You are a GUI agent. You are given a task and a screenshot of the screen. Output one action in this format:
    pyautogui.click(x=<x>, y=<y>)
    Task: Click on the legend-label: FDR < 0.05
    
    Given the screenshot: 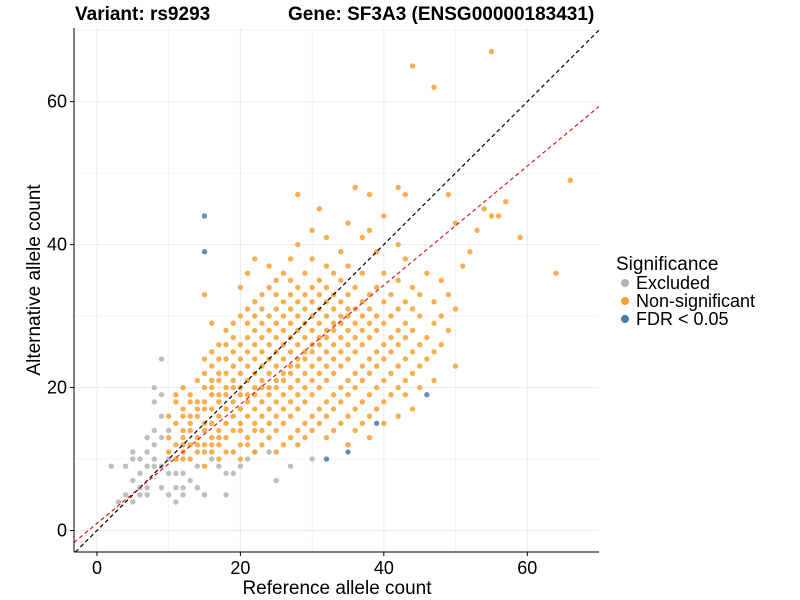 What is the action you would take?
    pyautogui.click(x=682, y=319)
    